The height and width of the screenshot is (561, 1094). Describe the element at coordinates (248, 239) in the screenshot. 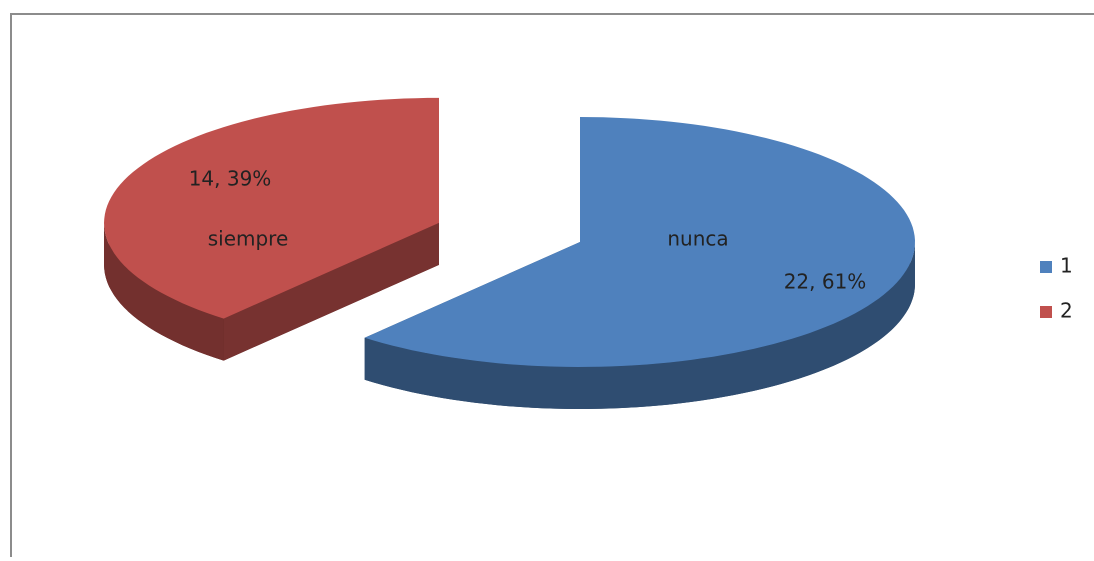

I see `slice-label: siempre` at that location.